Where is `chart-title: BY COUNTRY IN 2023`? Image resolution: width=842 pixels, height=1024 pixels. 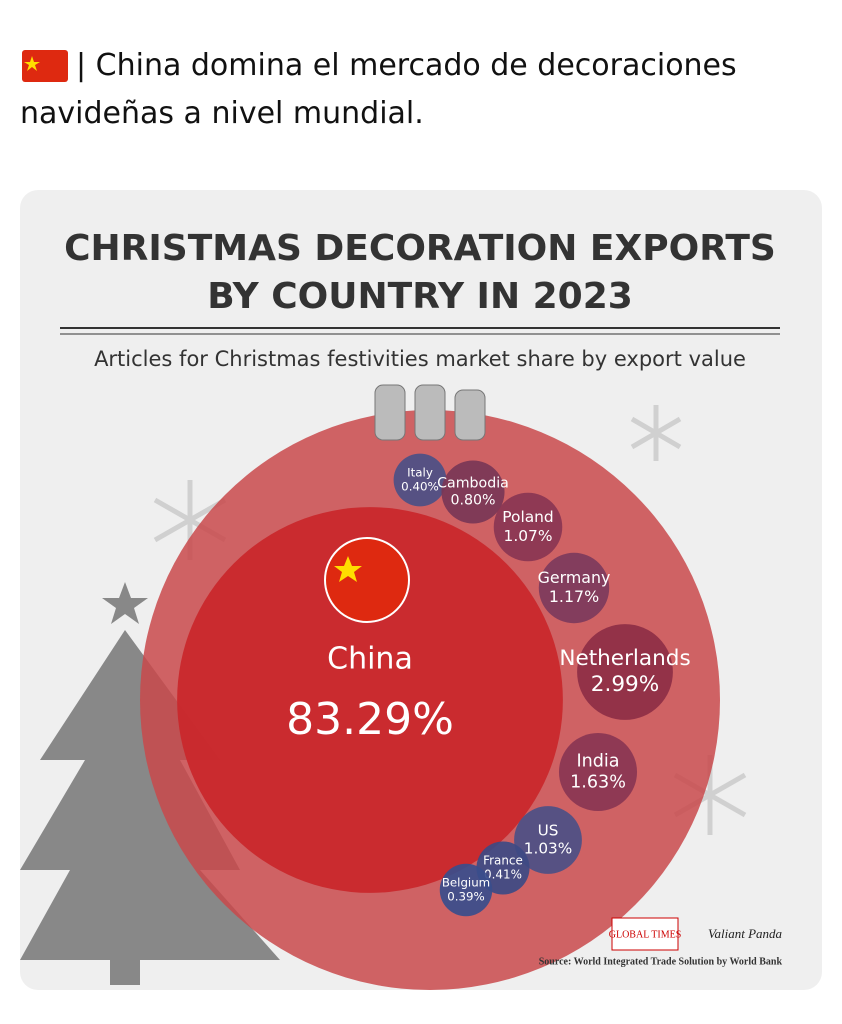
chart-title: BY COUNTRY IN 2023 is located at coordinates (420, 296).